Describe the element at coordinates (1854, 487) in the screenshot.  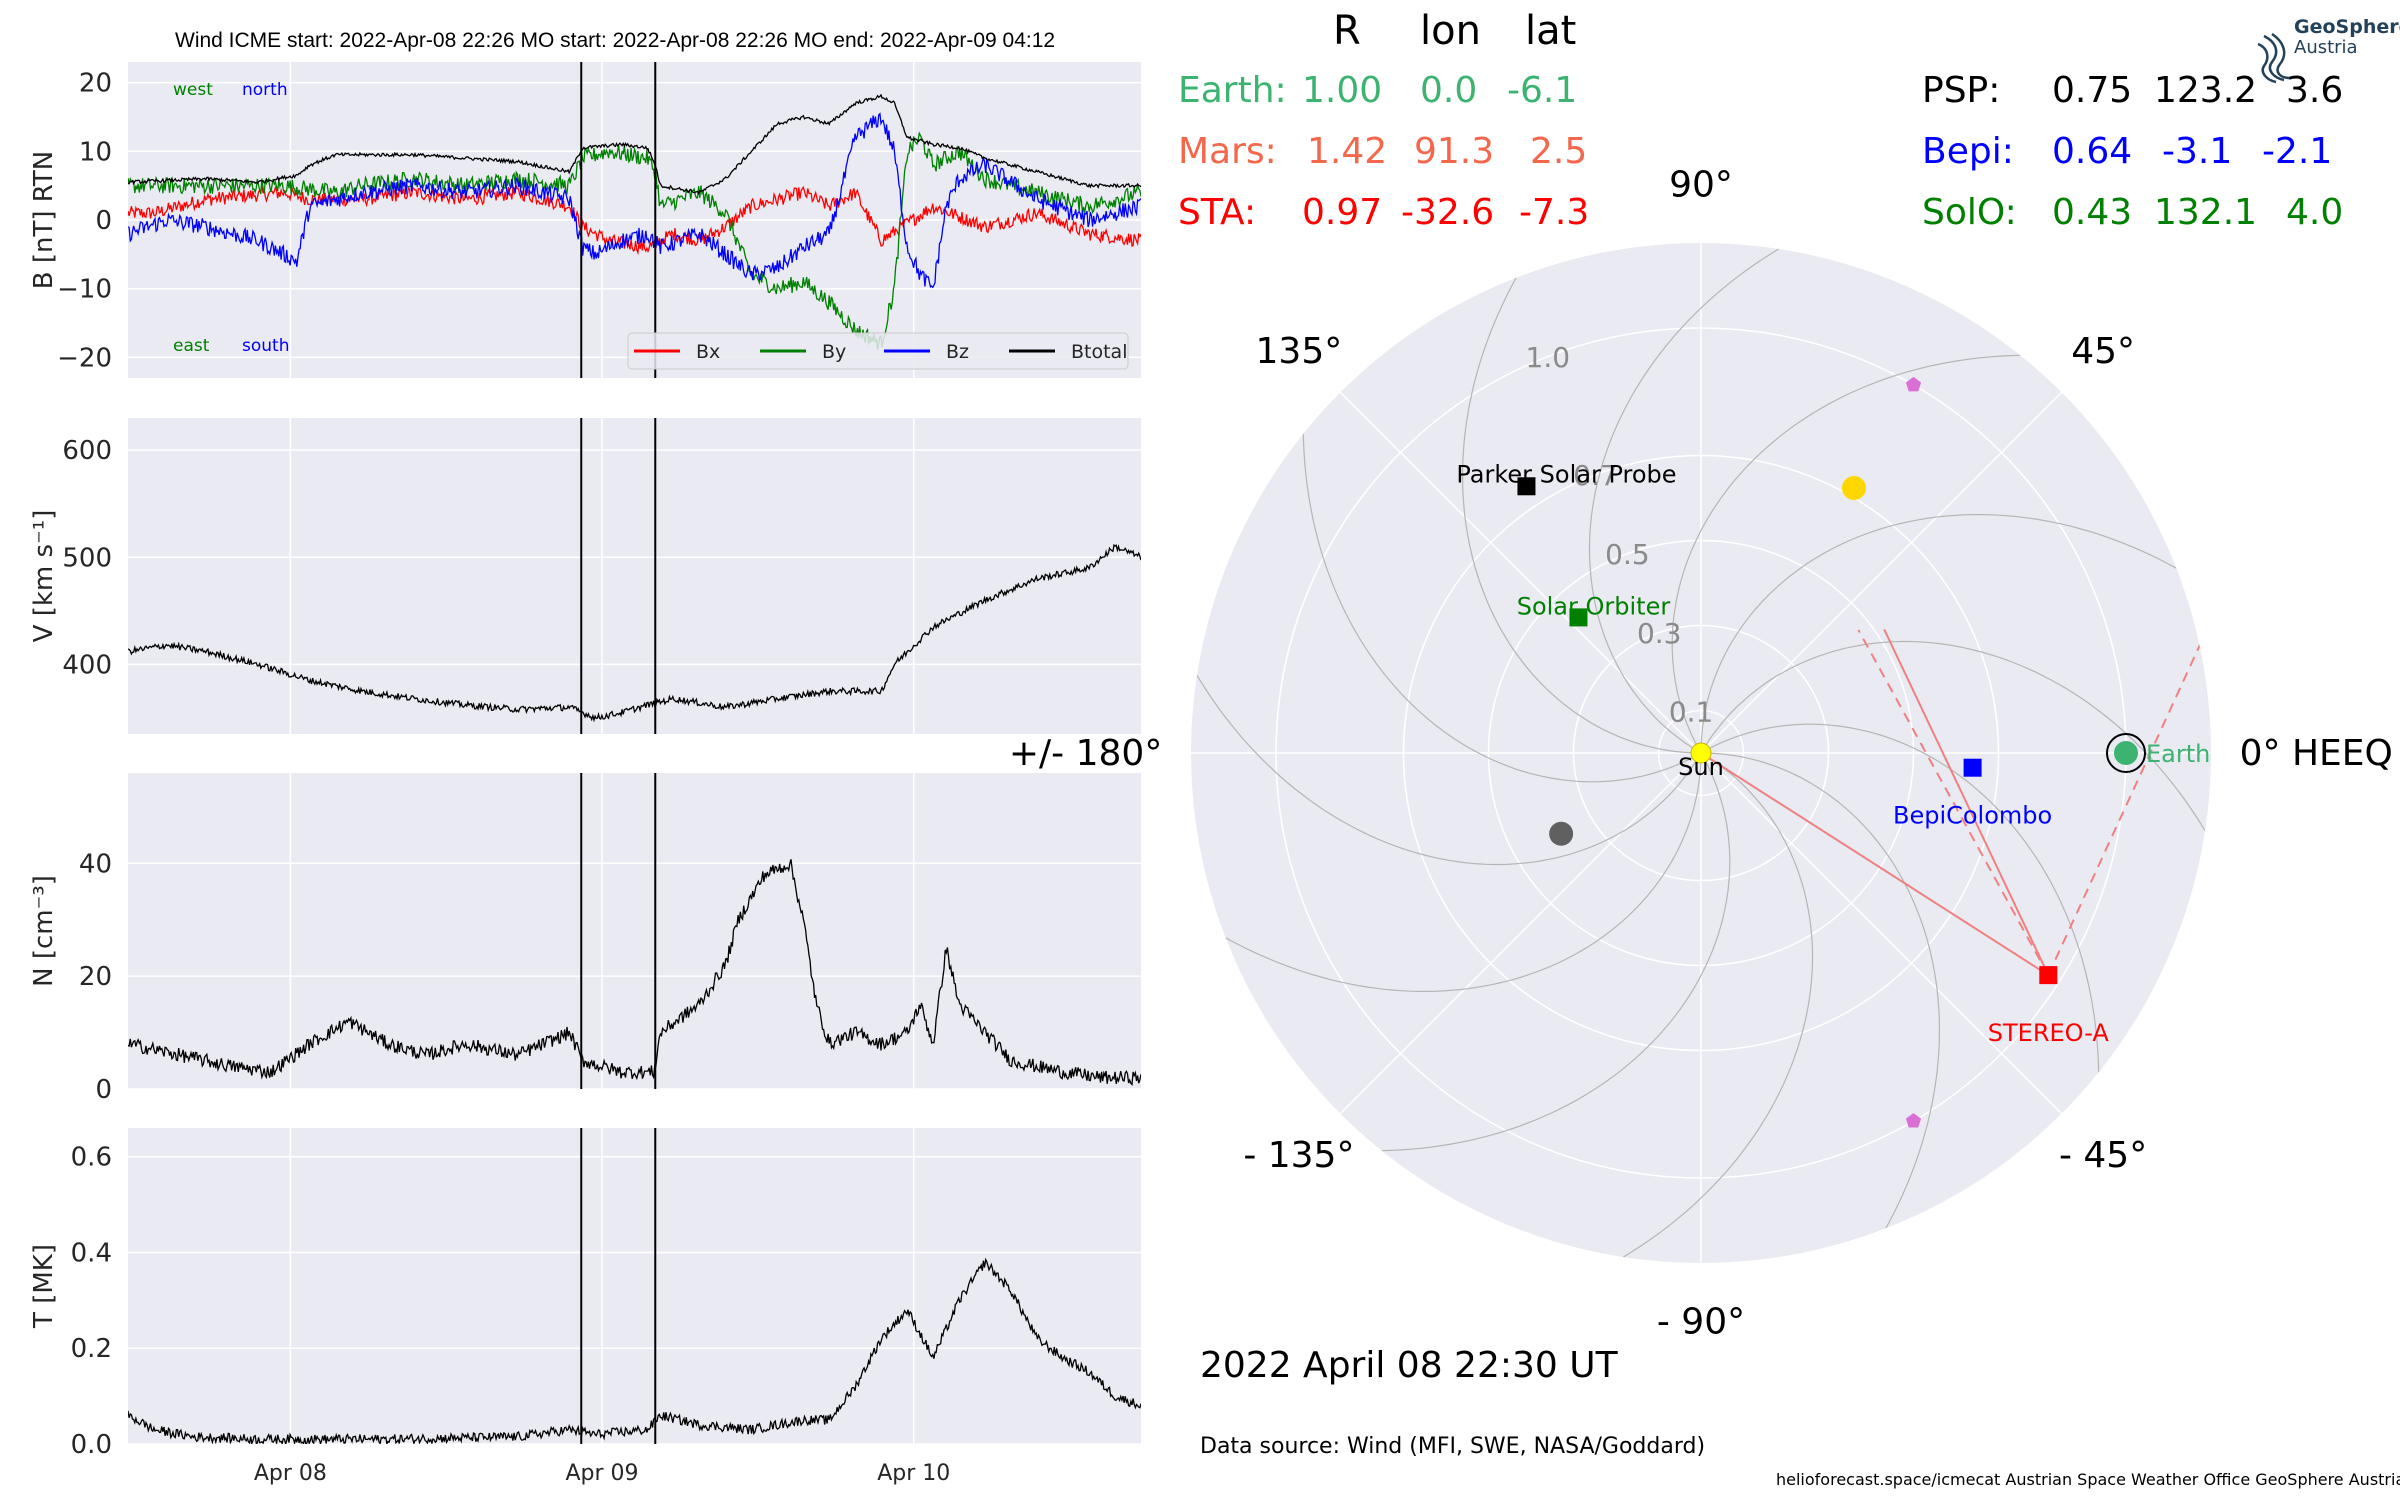
I see `venus-marker` at that location.